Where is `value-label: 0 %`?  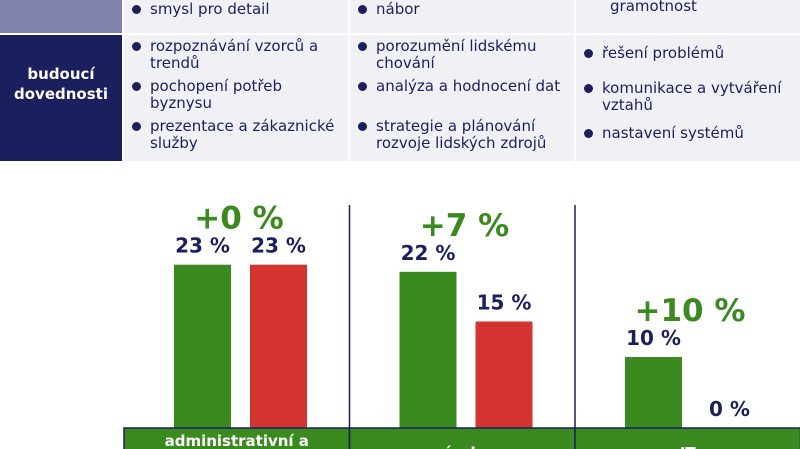 value-label: 0 % is located at coordinates (729, 409).